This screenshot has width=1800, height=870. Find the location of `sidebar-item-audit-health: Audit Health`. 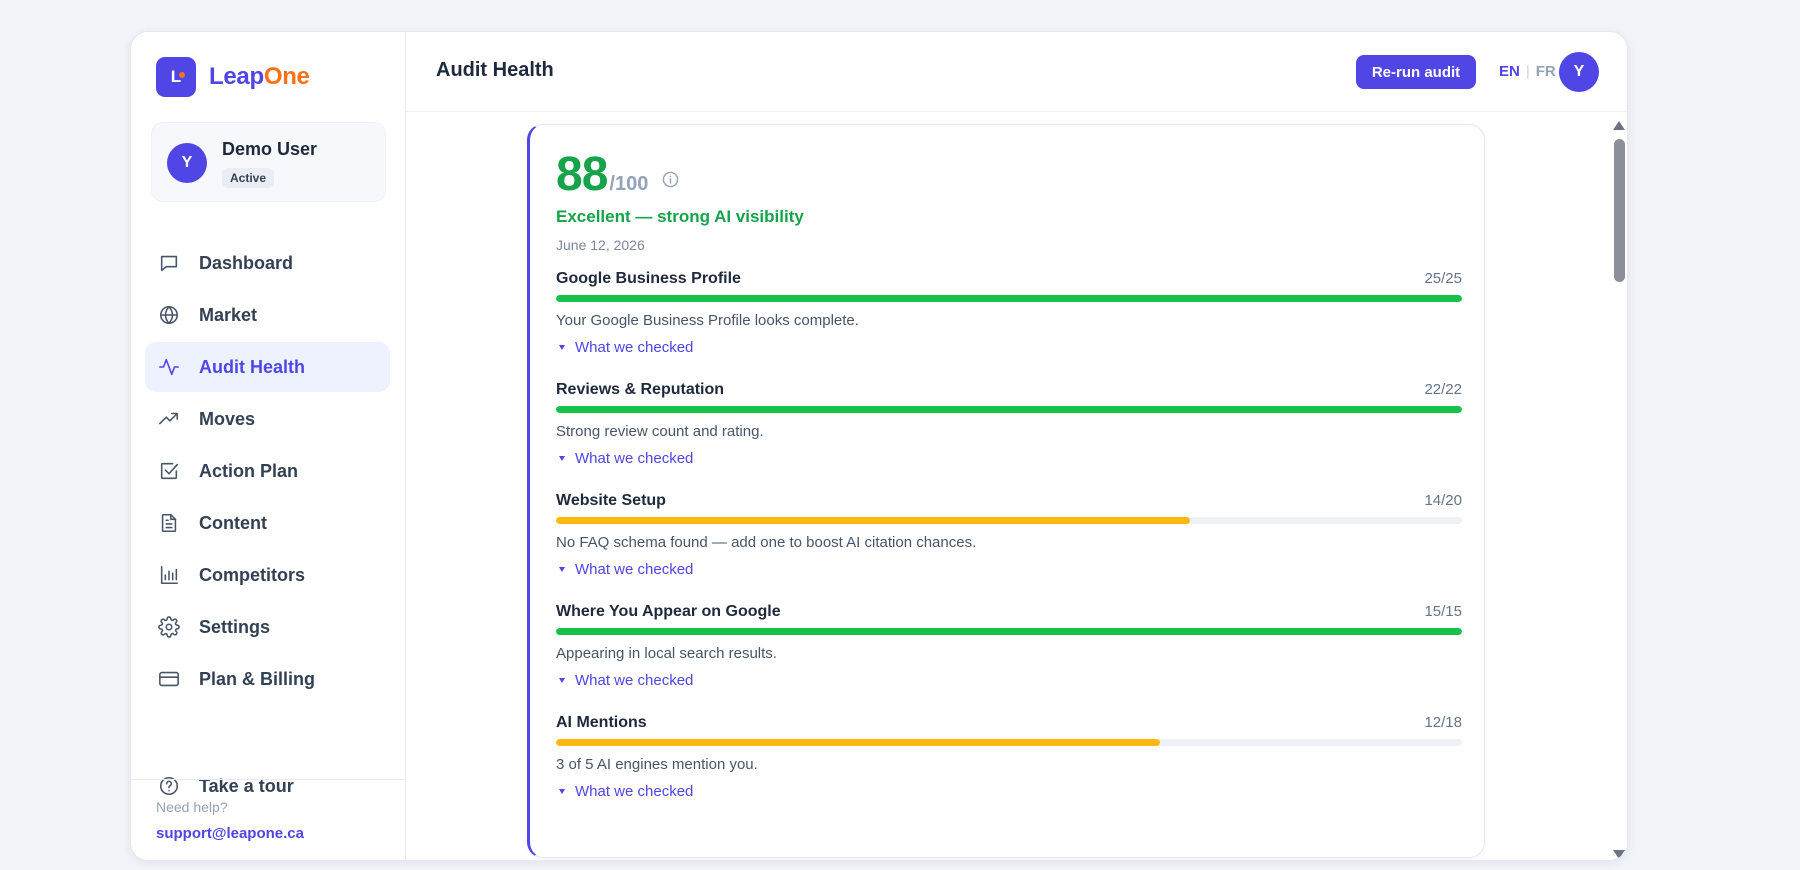

sidebar-item-audit-health: Audit Health is located at coordinates (267, 367).